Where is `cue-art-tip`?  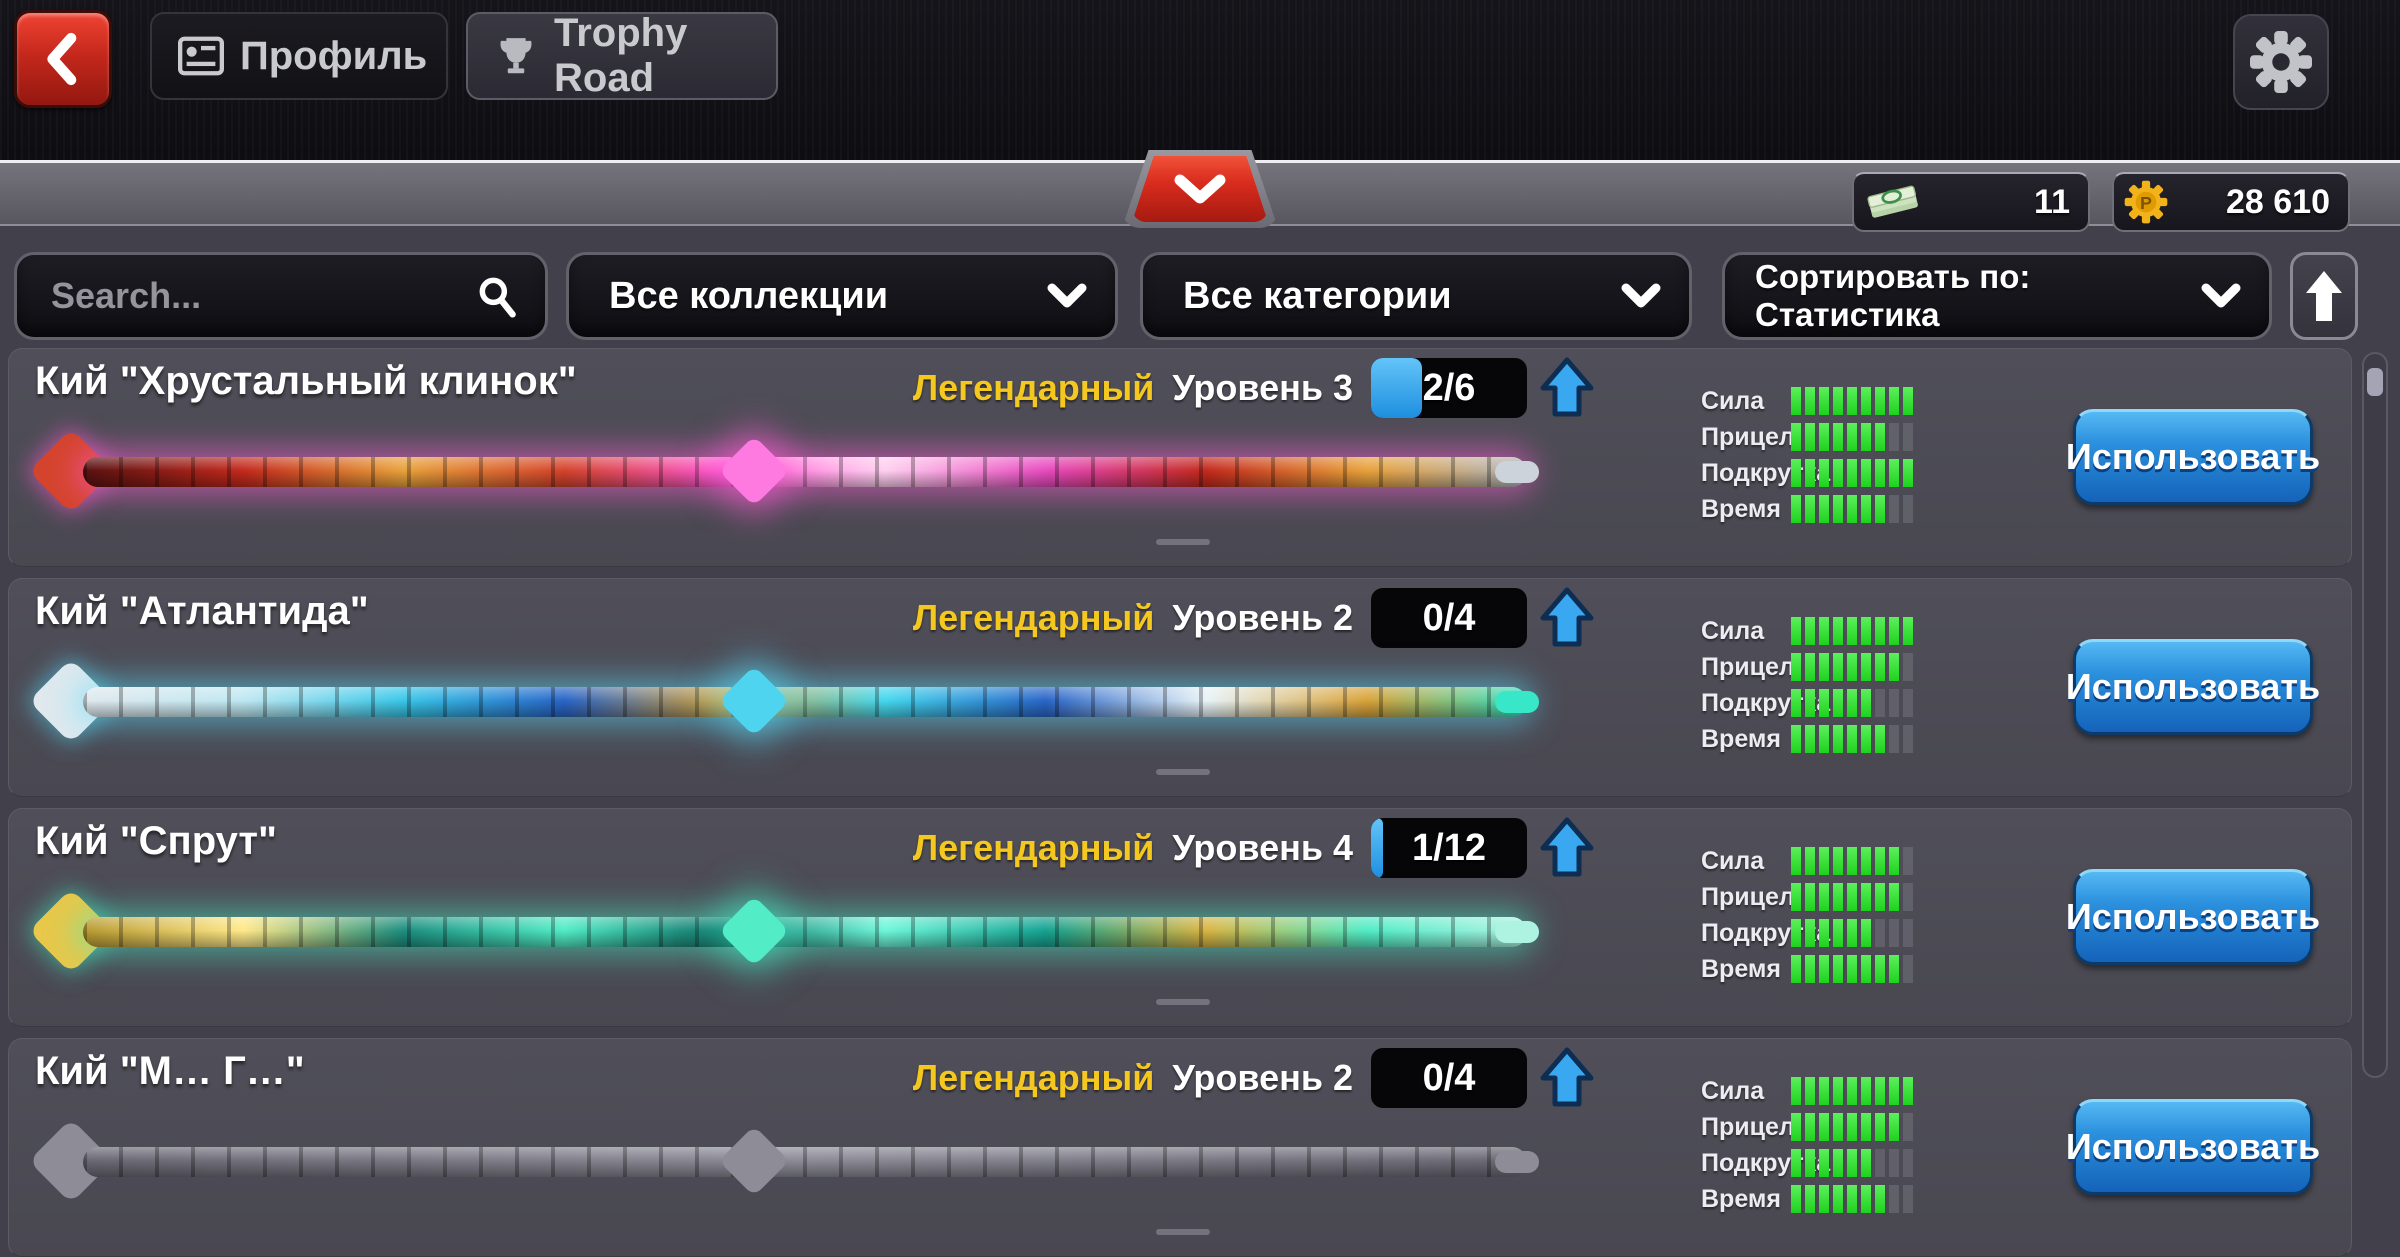 cue-art-tip is located at coordinates (1517, 1162).